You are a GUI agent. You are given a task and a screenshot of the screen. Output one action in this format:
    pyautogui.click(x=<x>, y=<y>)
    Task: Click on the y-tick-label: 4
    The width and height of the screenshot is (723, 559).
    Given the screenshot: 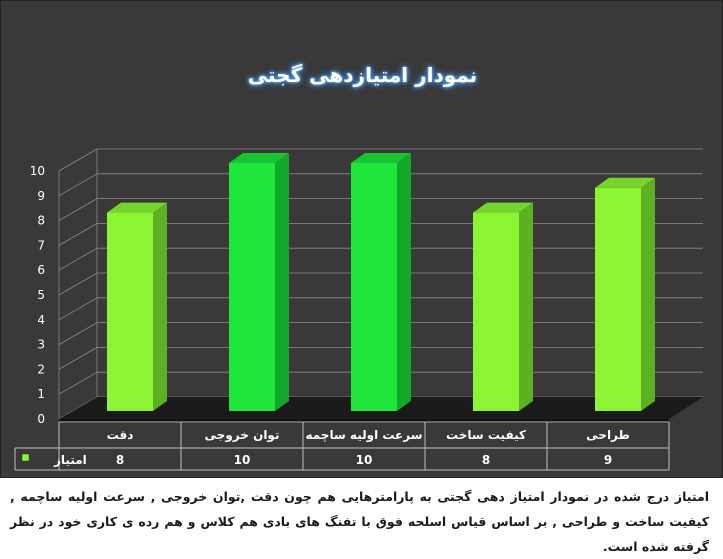 What is the action you would take?
    pyautogui.click(x=41, y=320)
    